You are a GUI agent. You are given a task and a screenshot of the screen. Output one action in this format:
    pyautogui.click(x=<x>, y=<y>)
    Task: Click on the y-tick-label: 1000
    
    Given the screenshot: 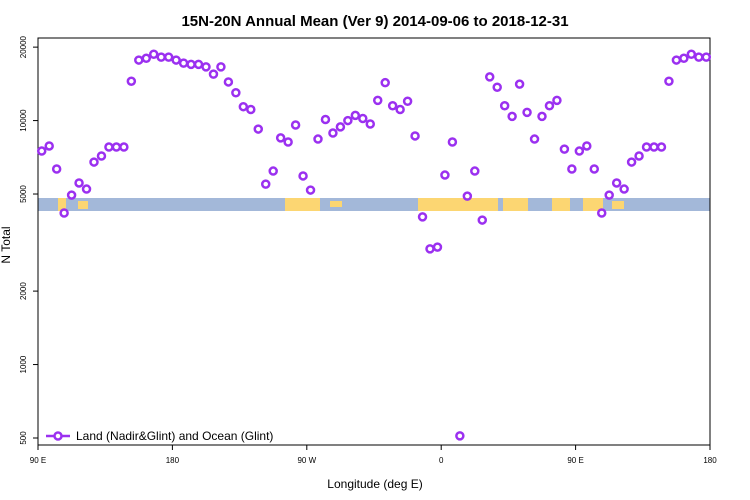 What is the action you would take?
    pyautogui.click(x=23, y=364)
    